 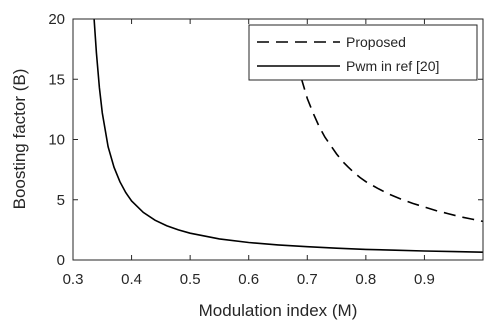 What do you see at coordinates (61, 260) in the screenshot?
I see `y-tick-label: 0` at bounding box center [61, 260].